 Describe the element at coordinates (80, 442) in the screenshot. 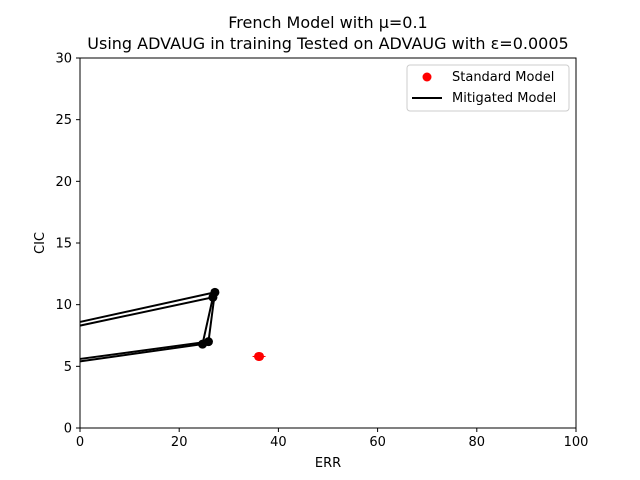

I see `x-tick-label: 0` at that location.